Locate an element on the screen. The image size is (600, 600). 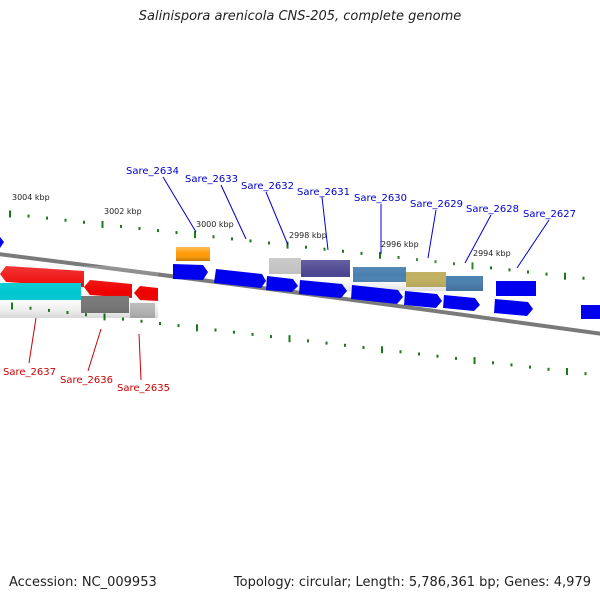
gene-label-sare-2636: Sare_2636 is located at coordinates (86, 380).